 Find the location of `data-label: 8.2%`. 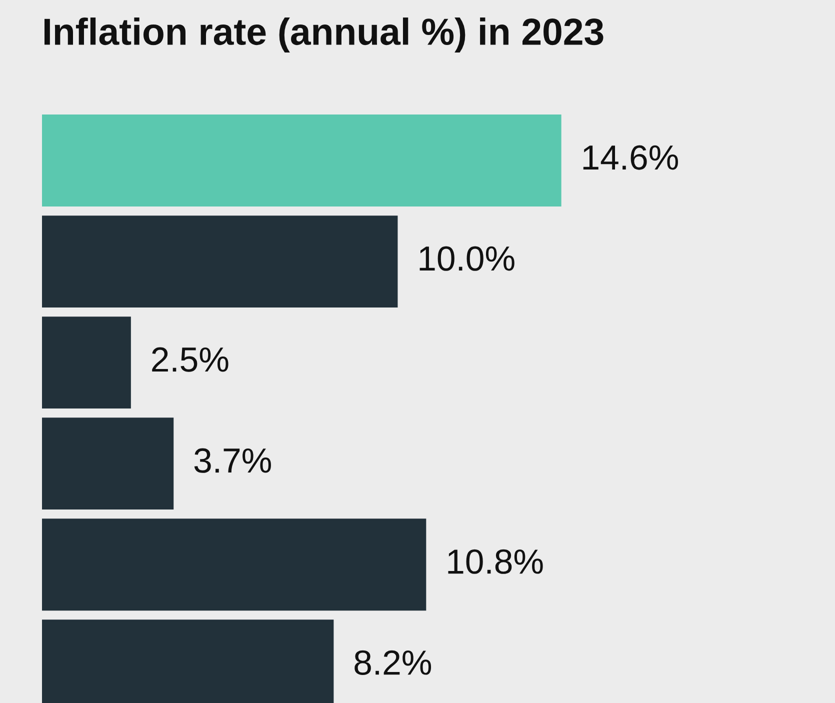

data-label: 8.2% is located at coordinates (393, 662).